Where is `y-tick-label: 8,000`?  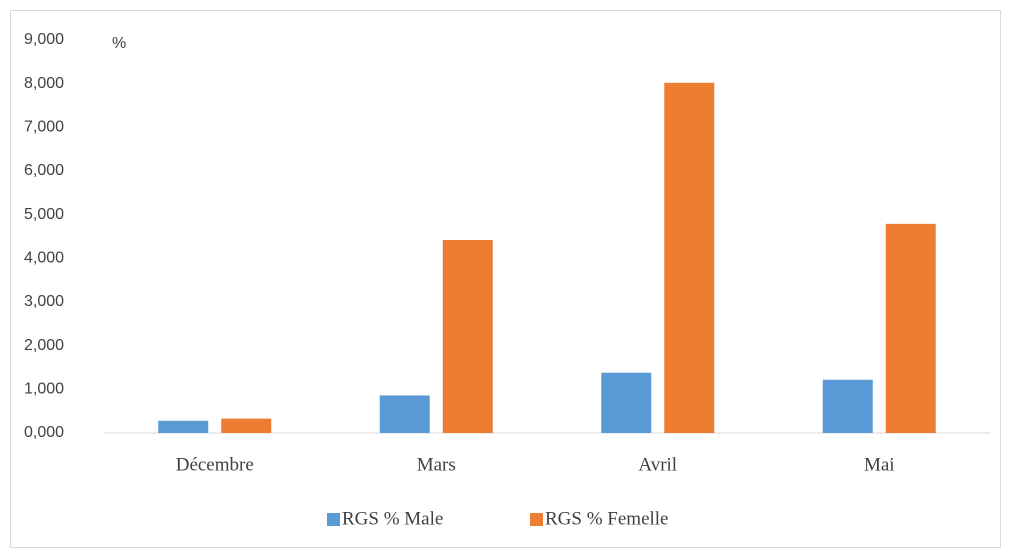
y-tick-label: 8,000 is located at coordinates (44, 83).